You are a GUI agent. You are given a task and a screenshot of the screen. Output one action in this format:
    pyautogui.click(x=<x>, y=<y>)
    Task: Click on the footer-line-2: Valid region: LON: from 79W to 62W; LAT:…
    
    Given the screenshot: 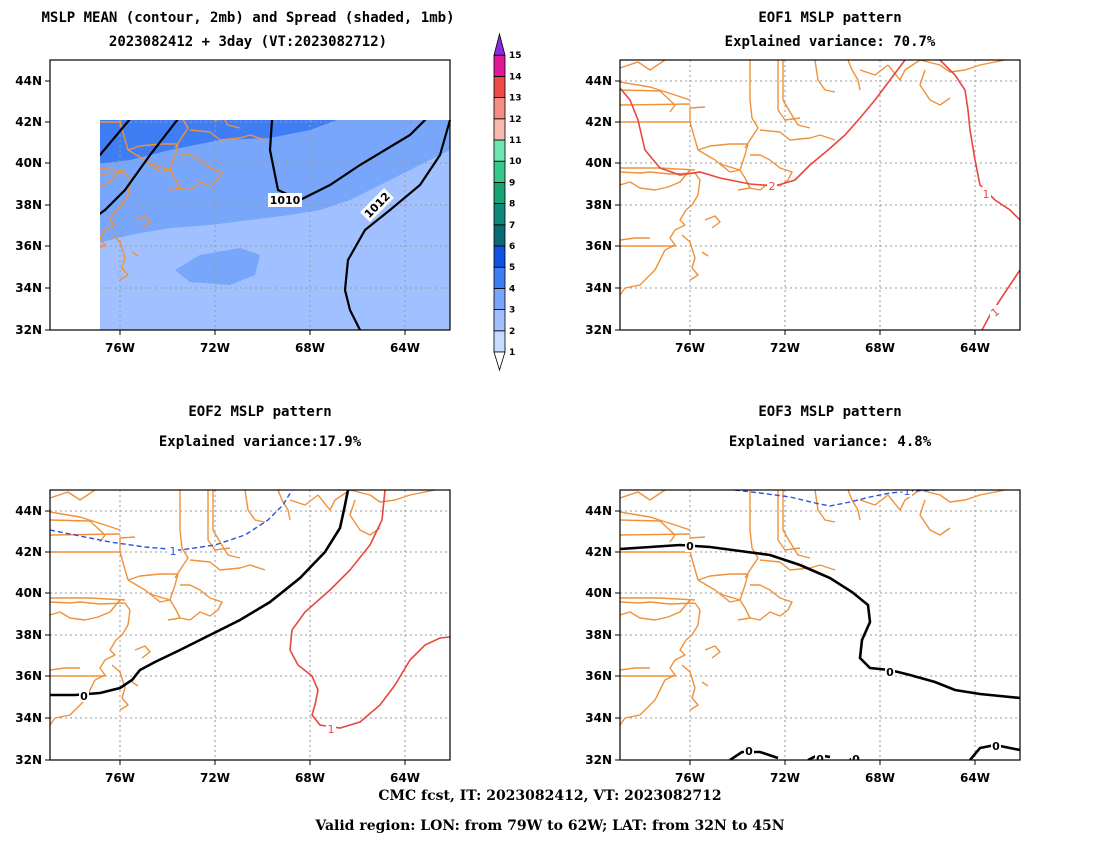 What is the action you would take?
    pyautogui.click(x=550, y=826)
    